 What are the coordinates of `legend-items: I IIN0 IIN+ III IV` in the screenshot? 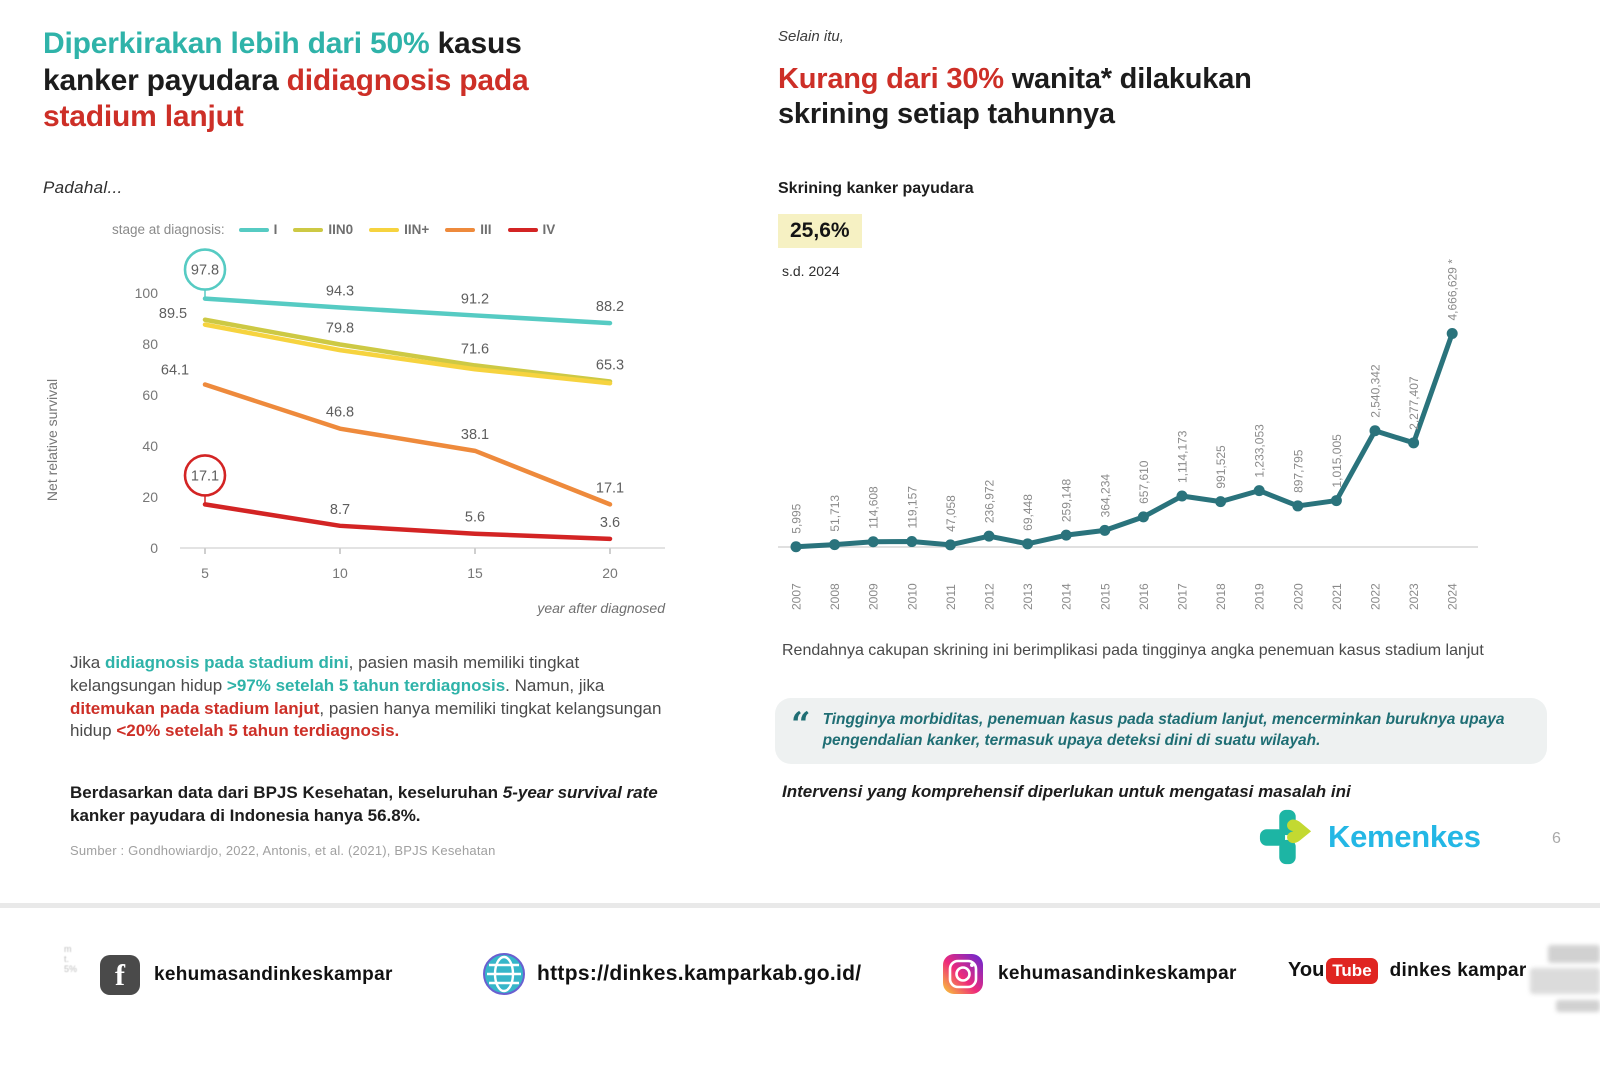 It's located at (396, 229).